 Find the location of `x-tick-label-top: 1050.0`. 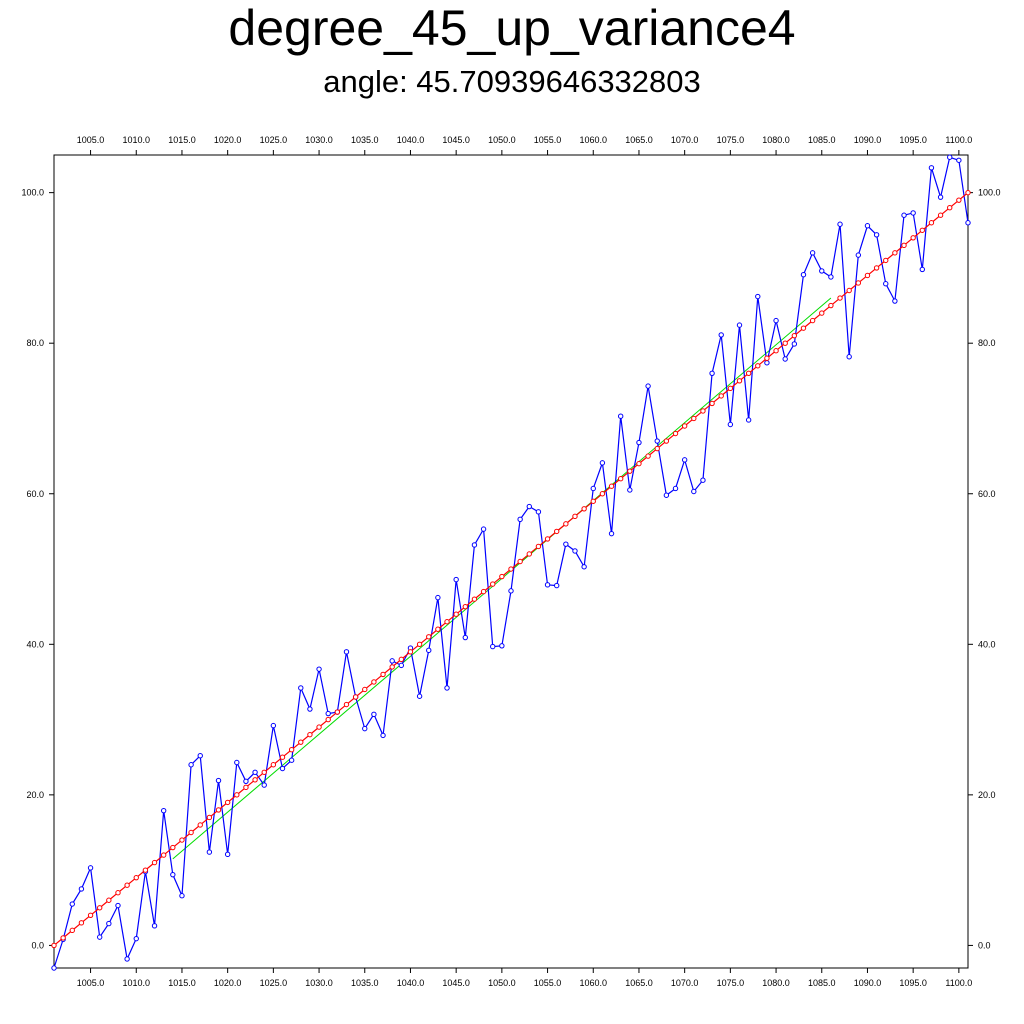

x-tick-label-top: 1050.0 is located at coordinates (502, 140).